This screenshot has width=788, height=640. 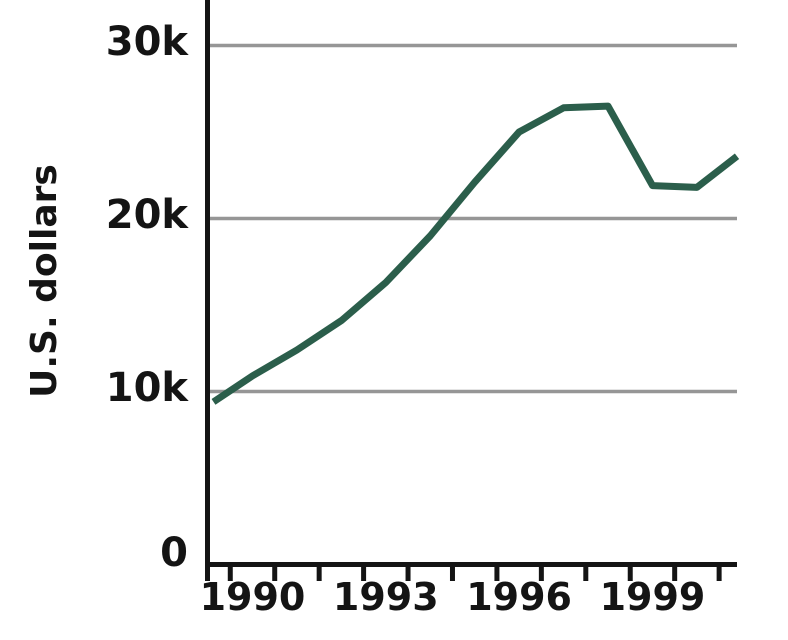 What do you see at coordinates (44, 281) in the screenshot?
I see `y-axis-title: U.S. dollars` at bounding box center [44, 281].